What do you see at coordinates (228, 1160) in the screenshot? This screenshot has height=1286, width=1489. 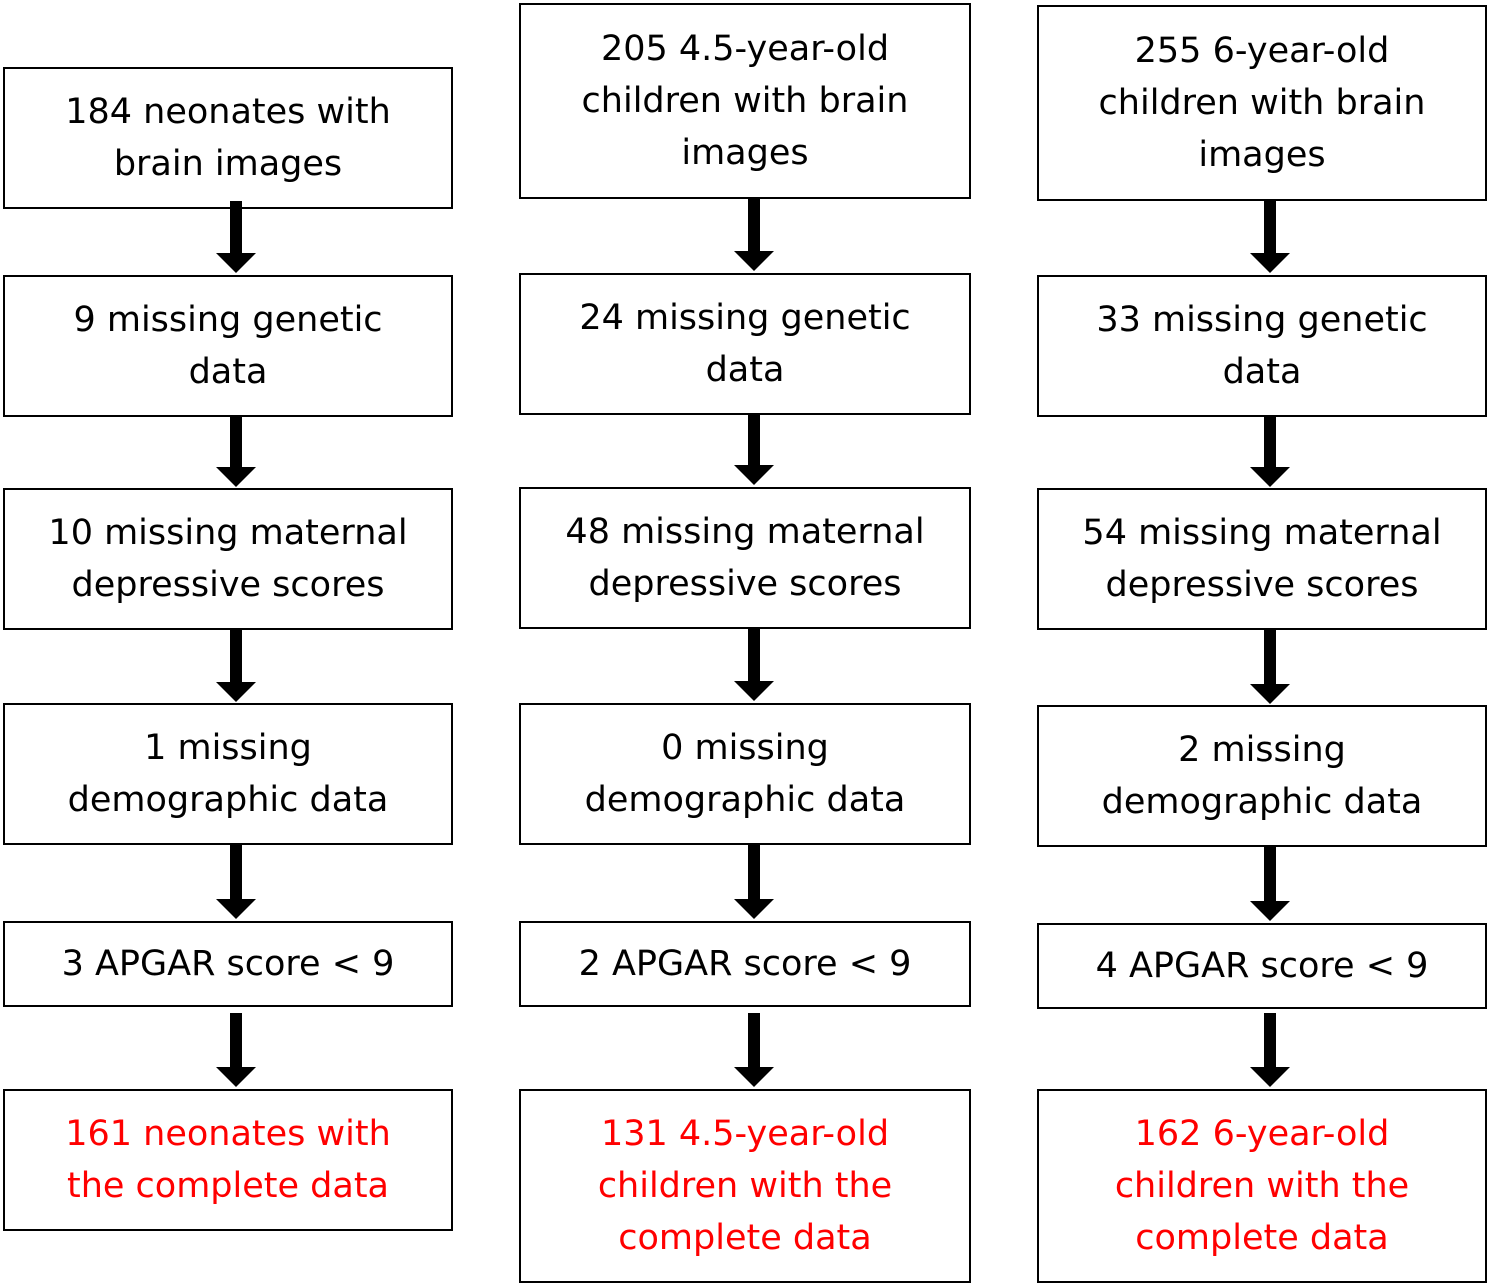 I see `col1-final-box: 161 neonates with the complete data` at bounding box center [228, 1160].